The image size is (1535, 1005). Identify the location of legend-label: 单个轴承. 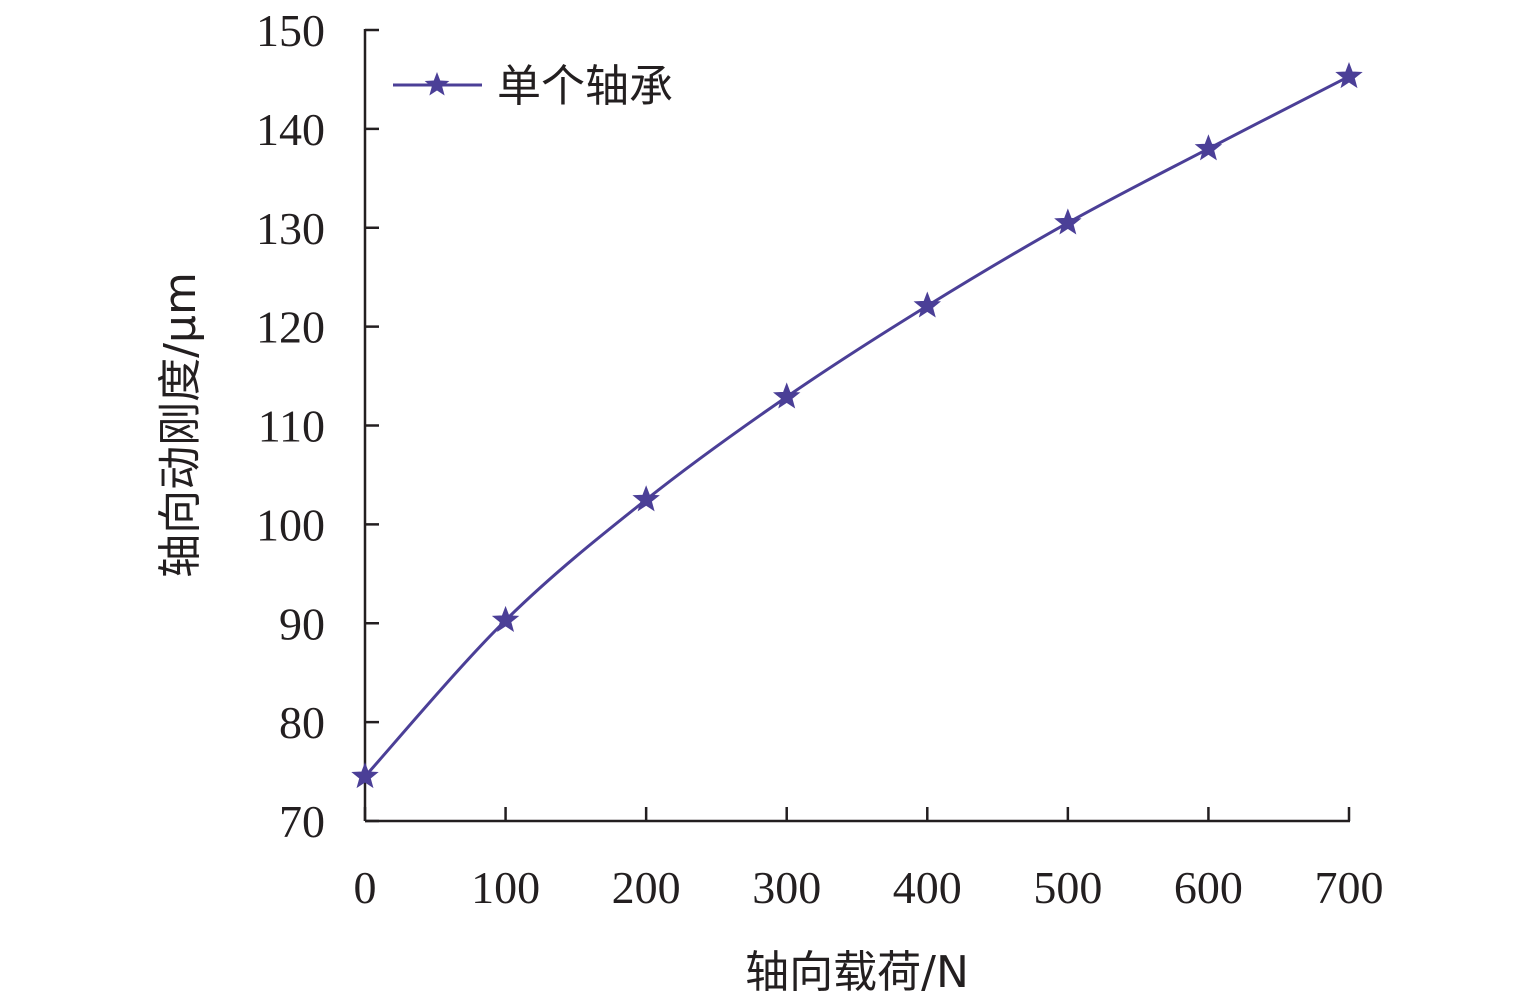
(585, 86).